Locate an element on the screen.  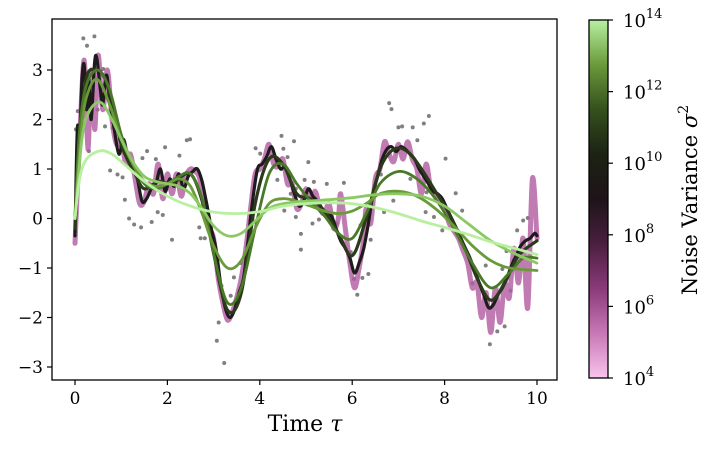
y-tick-label: 3 is located at coordinates (37, 71).